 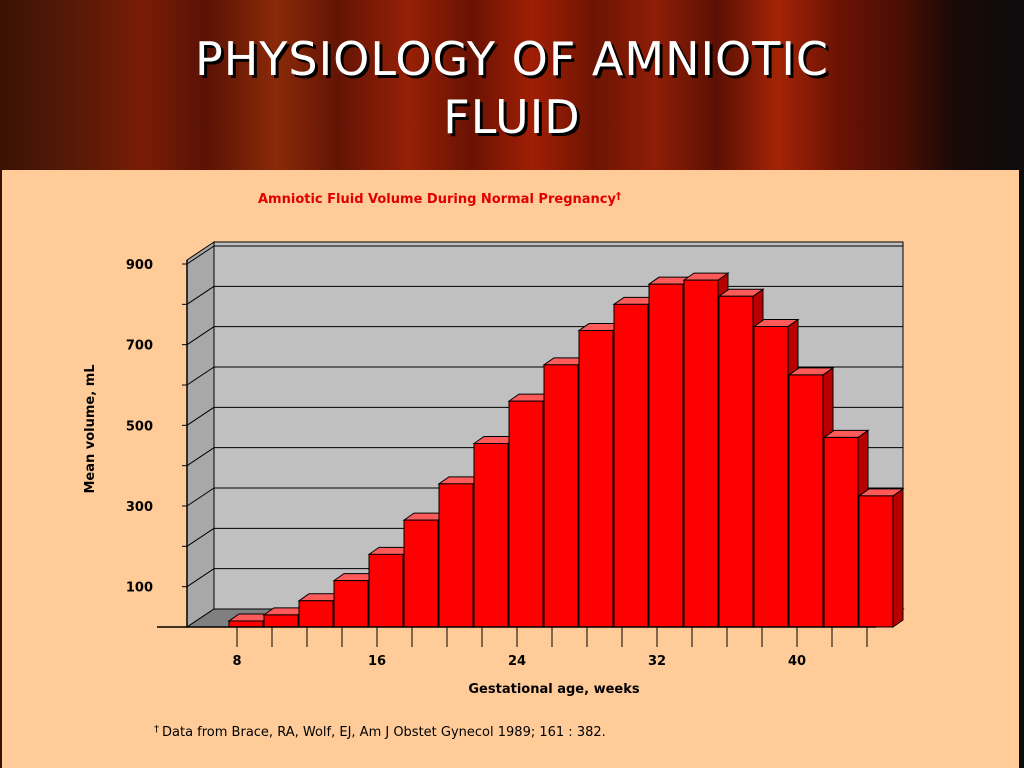 What do you see at coordinates (512, 117) in the screenshot?
I see `slide-title-line-2: FLUID` at bounding box center [512, 117].